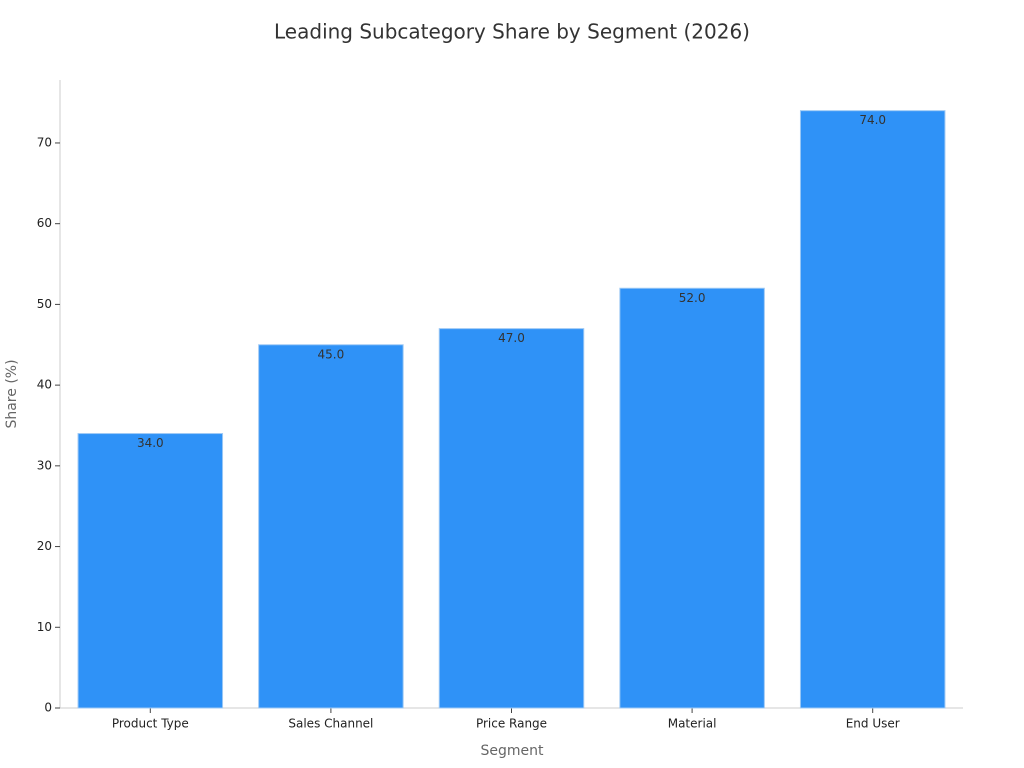 The image size is (1024, 768). What do you see at coordinates (150, 443) in the screenshot?
I see `value-label: 34.0` at bounding box center [150, 443].